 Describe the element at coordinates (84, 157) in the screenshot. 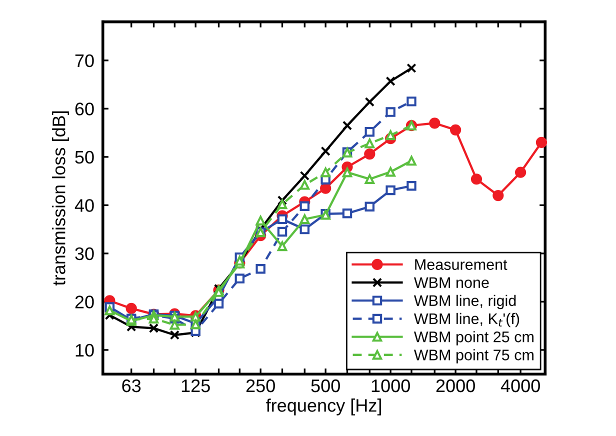

I see `y-tick-label: 50` at that location.